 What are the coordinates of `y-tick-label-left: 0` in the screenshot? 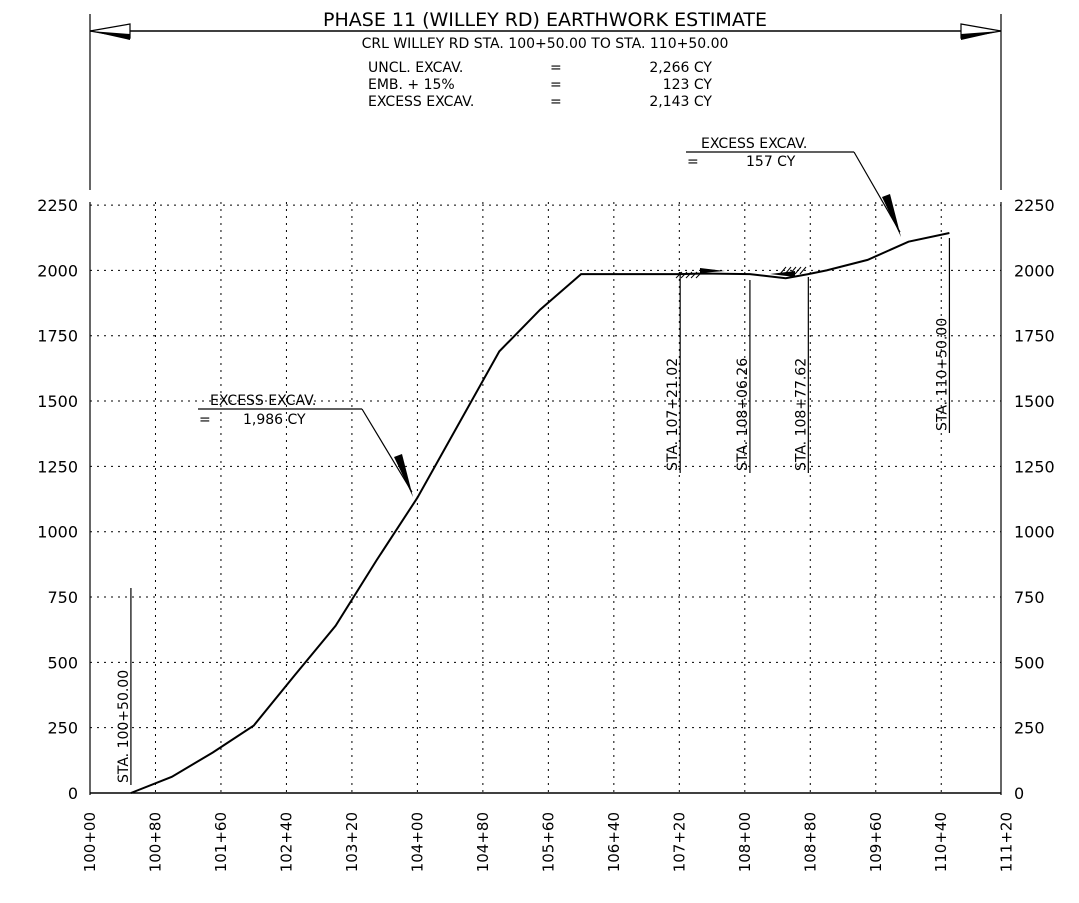 It's located at (73, 793).